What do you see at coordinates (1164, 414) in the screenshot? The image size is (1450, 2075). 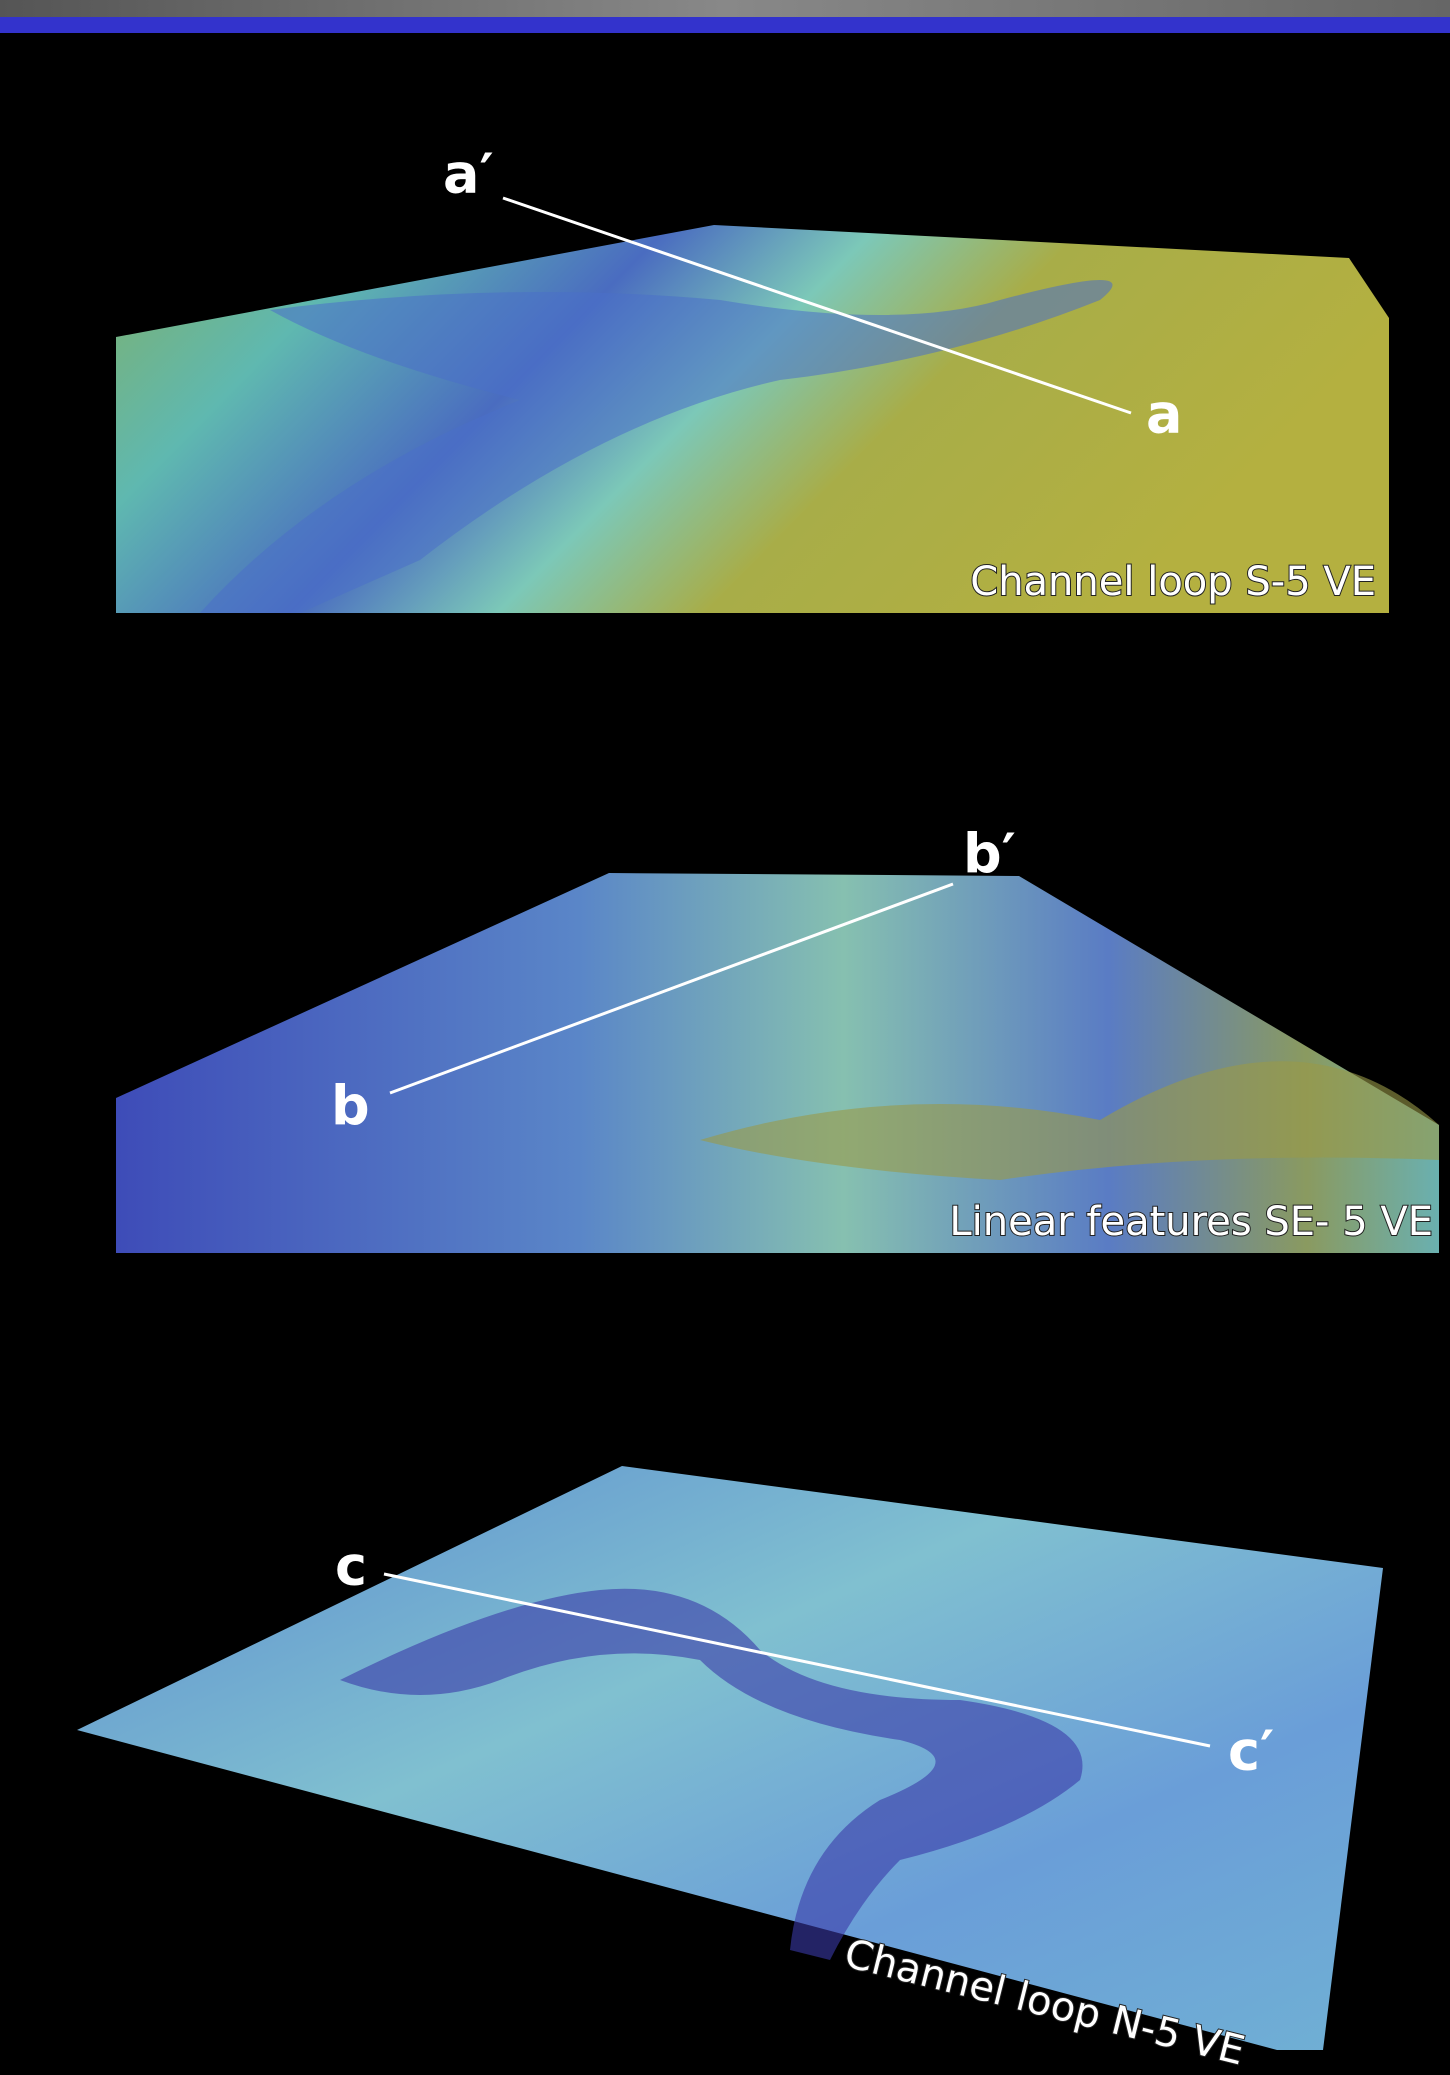 I see `profile-label: a` at bounding box center [1164, 414].